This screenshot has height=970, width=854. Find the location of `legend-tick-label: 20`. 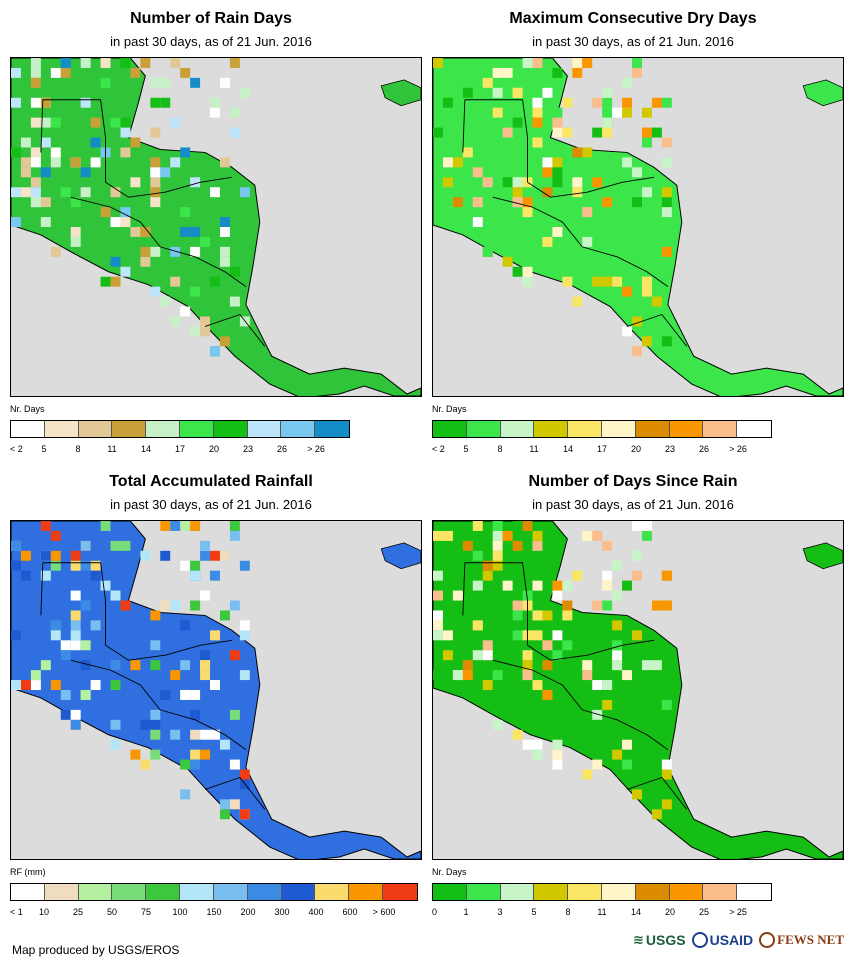

legend-tick-label: 20 is located at coordinates (636, 449).